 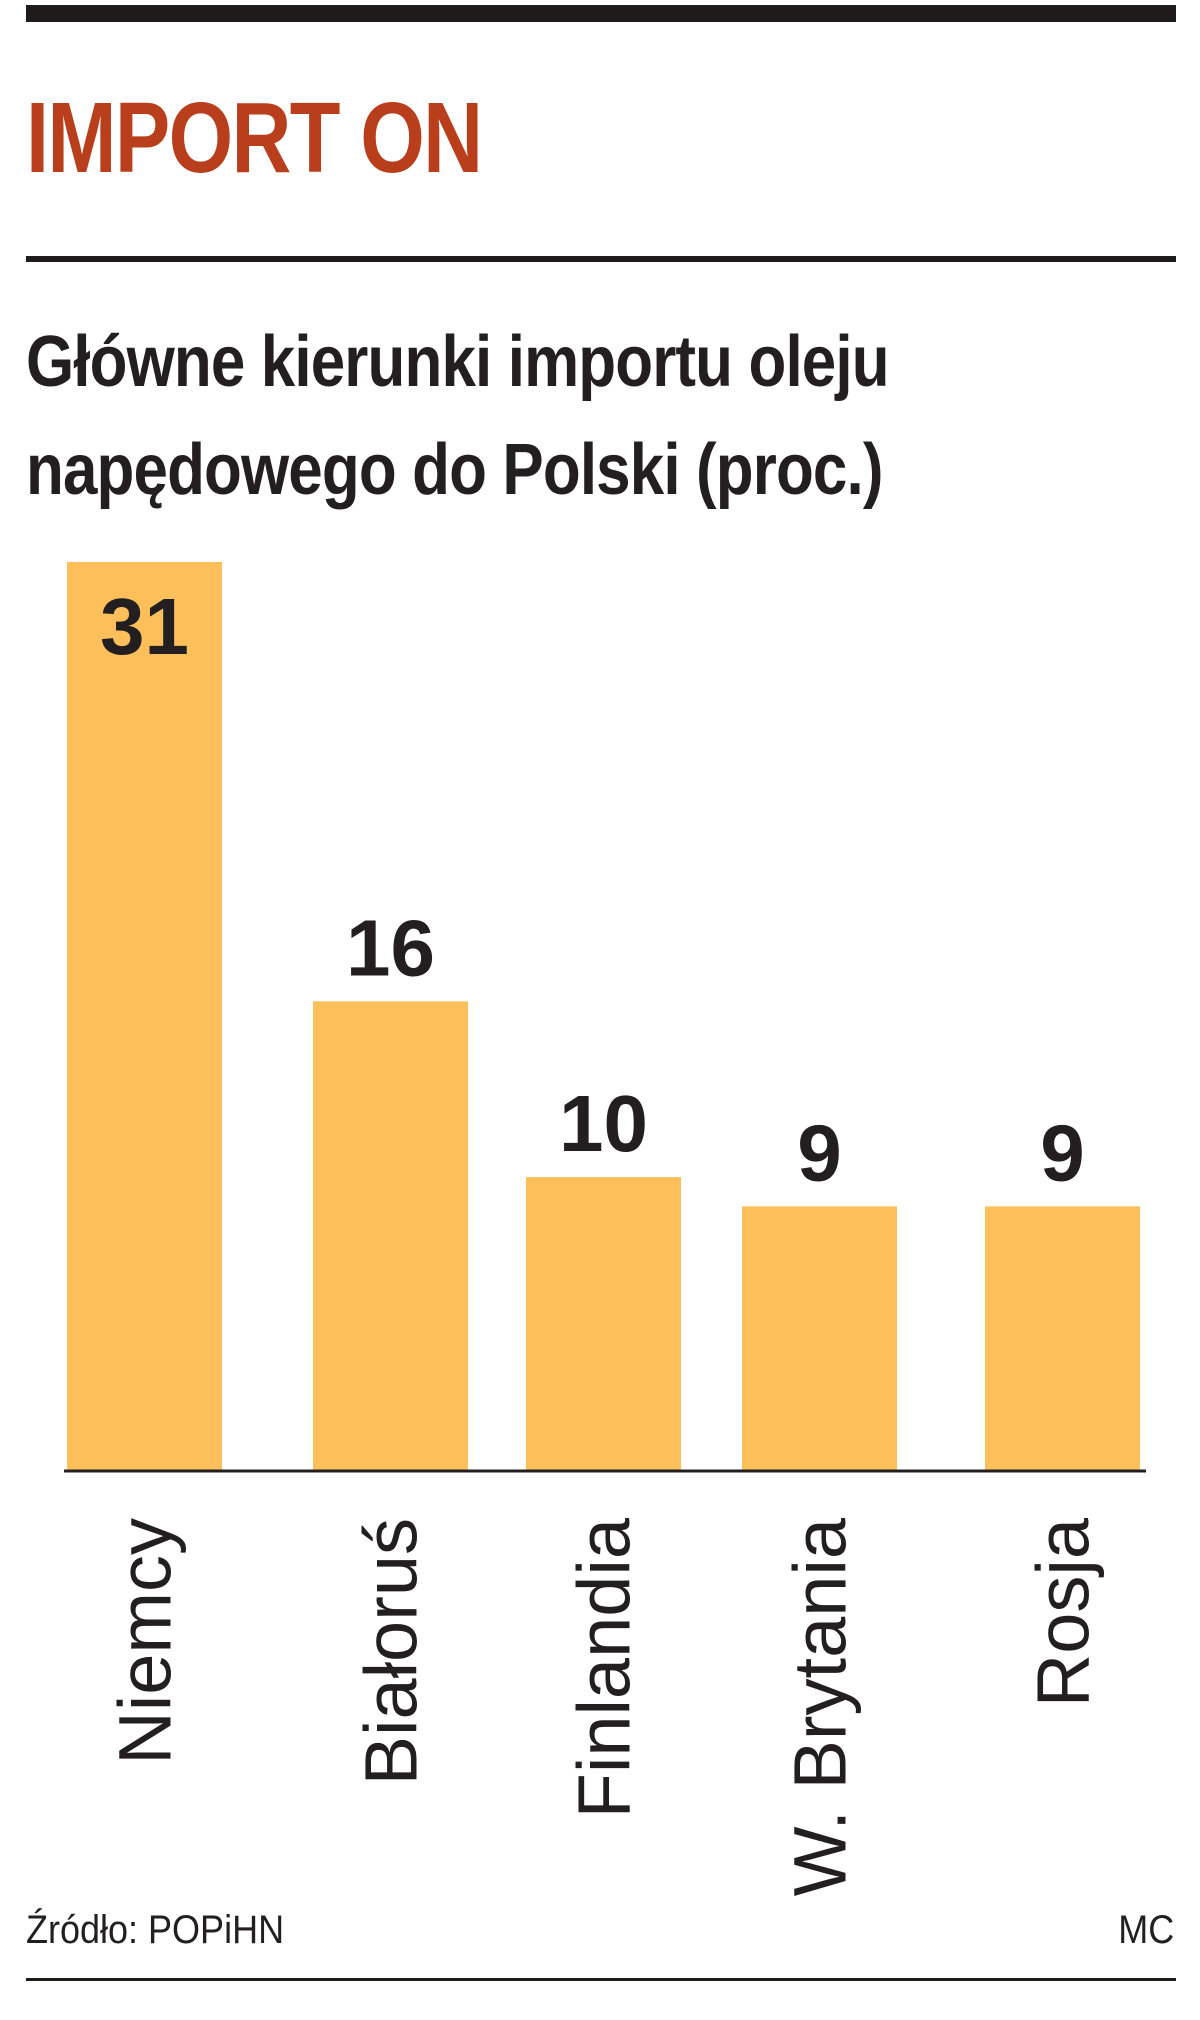 I want to click on category-label-rosja: Rosja, so click(x=1063, y=1612).